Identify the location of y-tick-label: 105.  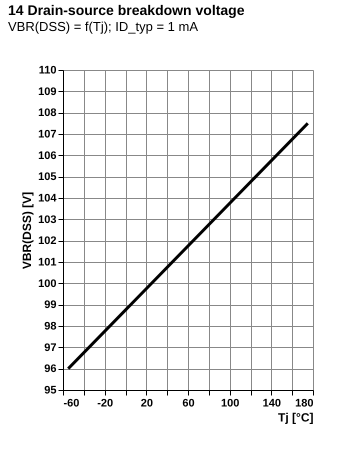
(47, 177).